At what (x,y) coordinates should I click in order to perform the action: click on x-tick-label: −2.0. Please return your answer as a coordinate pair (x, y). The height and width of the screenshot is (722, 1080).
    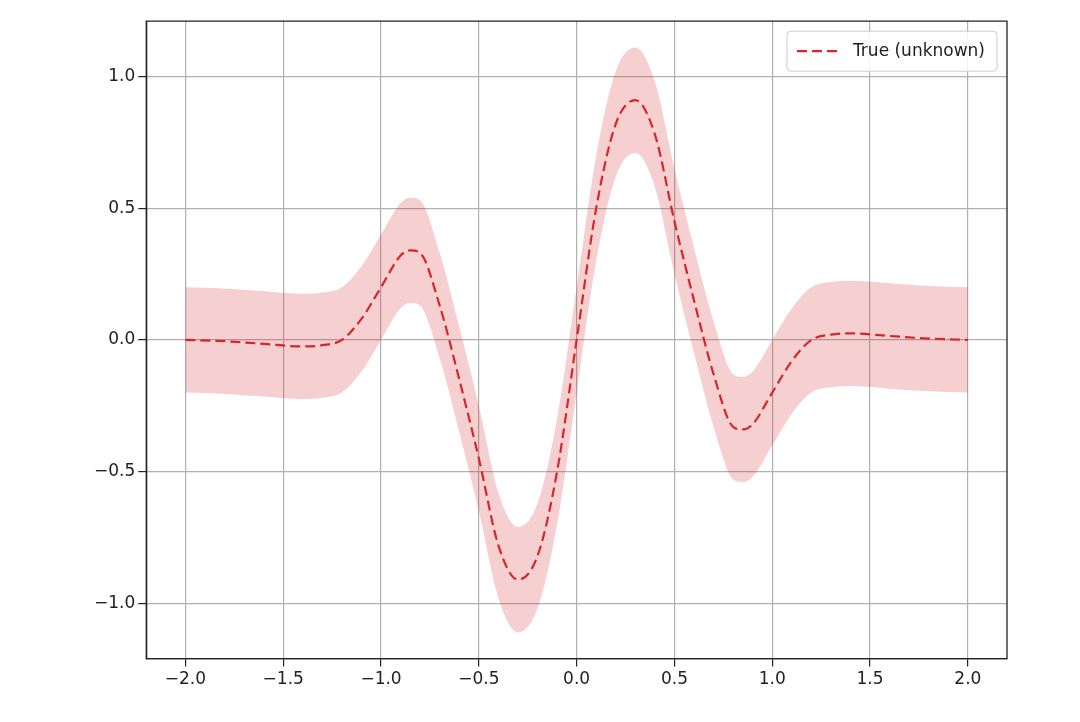
    Looking at the image, I should click on (185, 678).